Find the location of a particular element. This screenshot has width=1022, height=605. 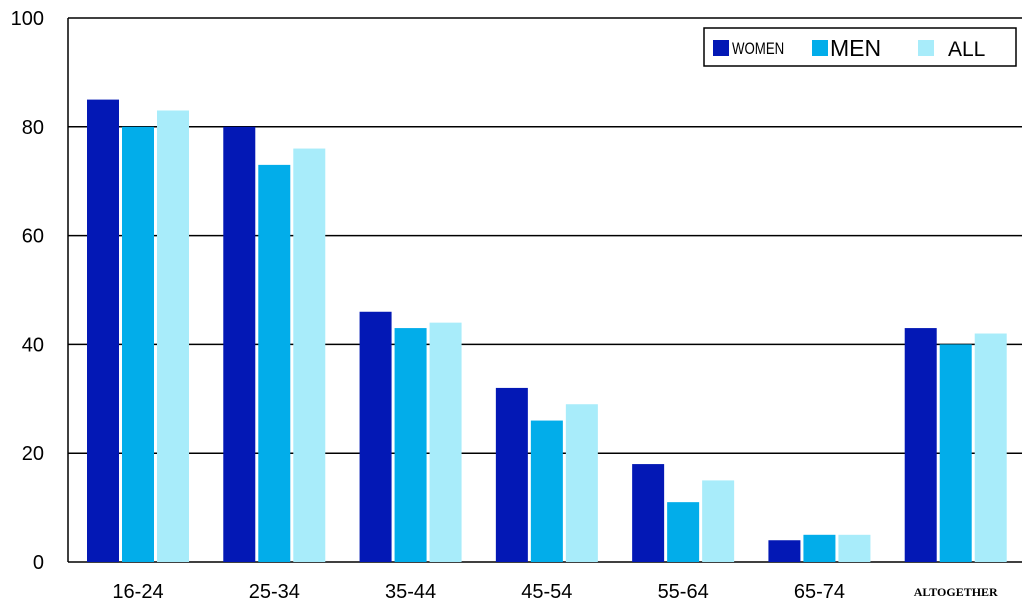

legend-label-all: ALL is located at coordinates (966, 49).